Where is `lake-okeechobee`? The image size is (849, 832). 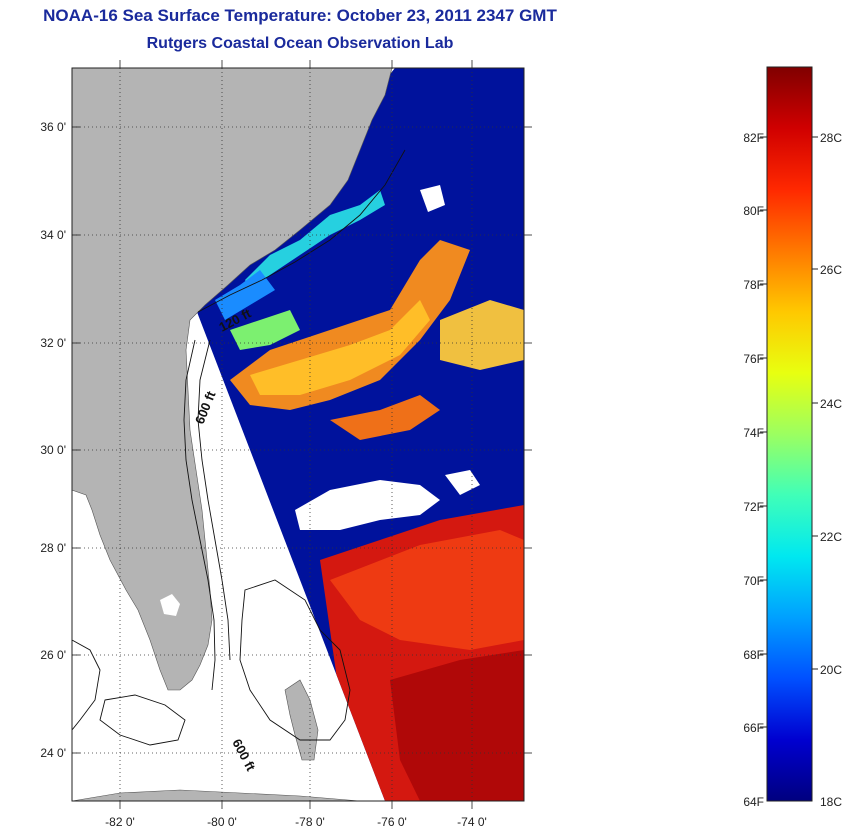 lake-okeechobee is located at coordinates (170, 605).